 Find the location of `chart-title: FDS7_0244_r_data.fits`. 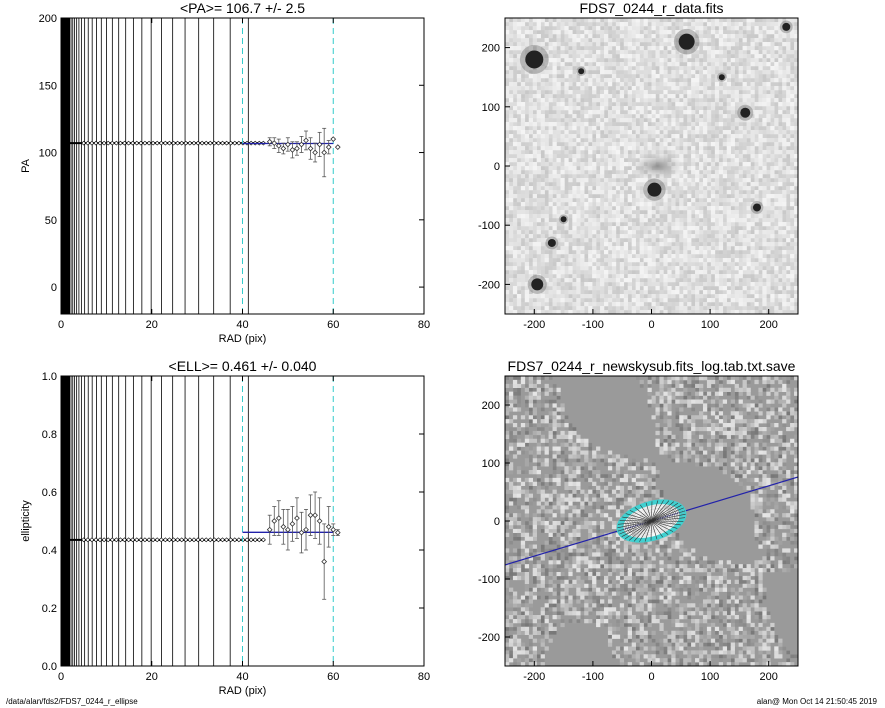

chart-title: FDS7_0244_r_data.fits is located at coordinates (652, 8).